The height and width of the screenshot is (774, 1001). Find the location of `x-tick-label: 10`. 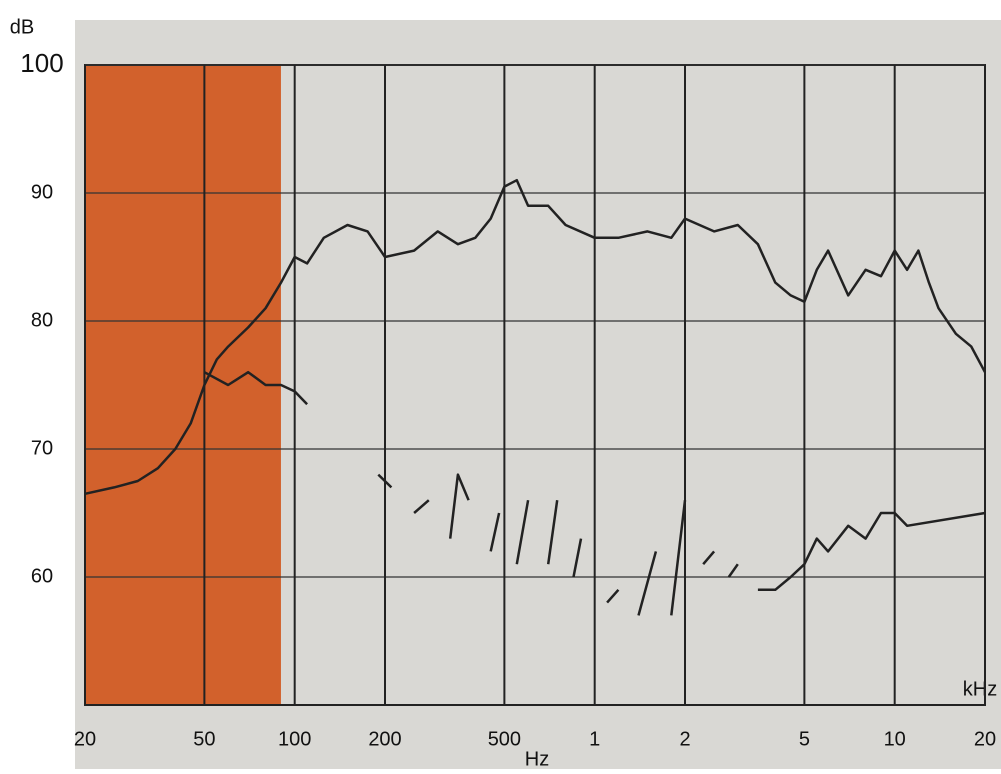

x-tick-label: 10 is located at coordinates (895, 739).